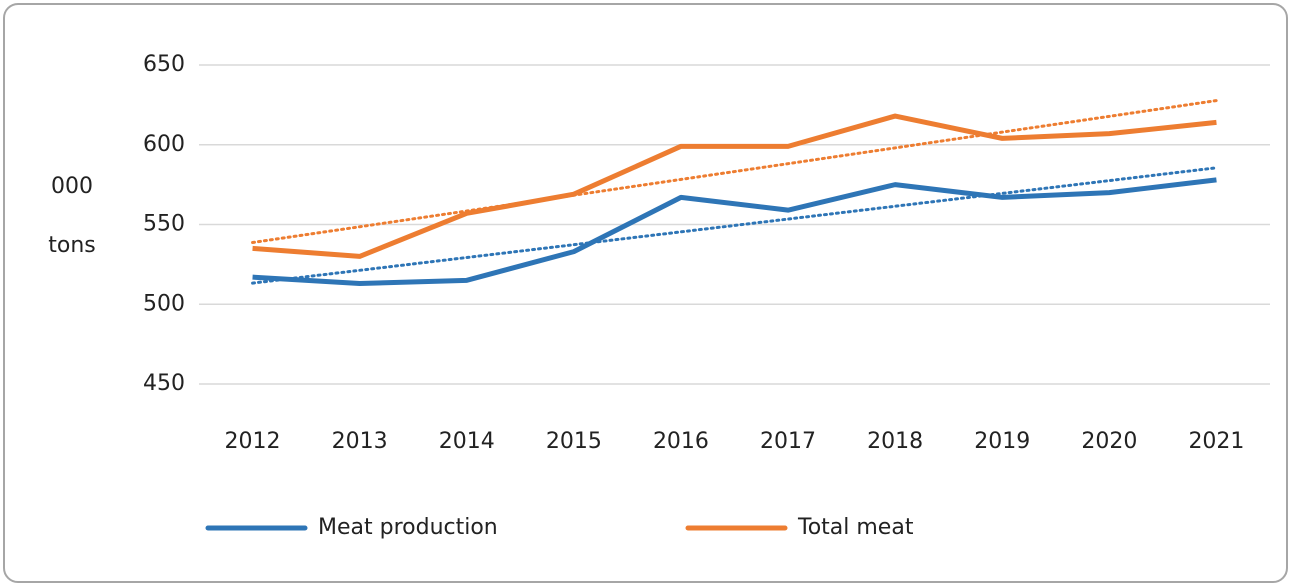 The height and width of the screenshot is (587, 1292). I want to click on x-tick-label: 2014, so click(467, 441).